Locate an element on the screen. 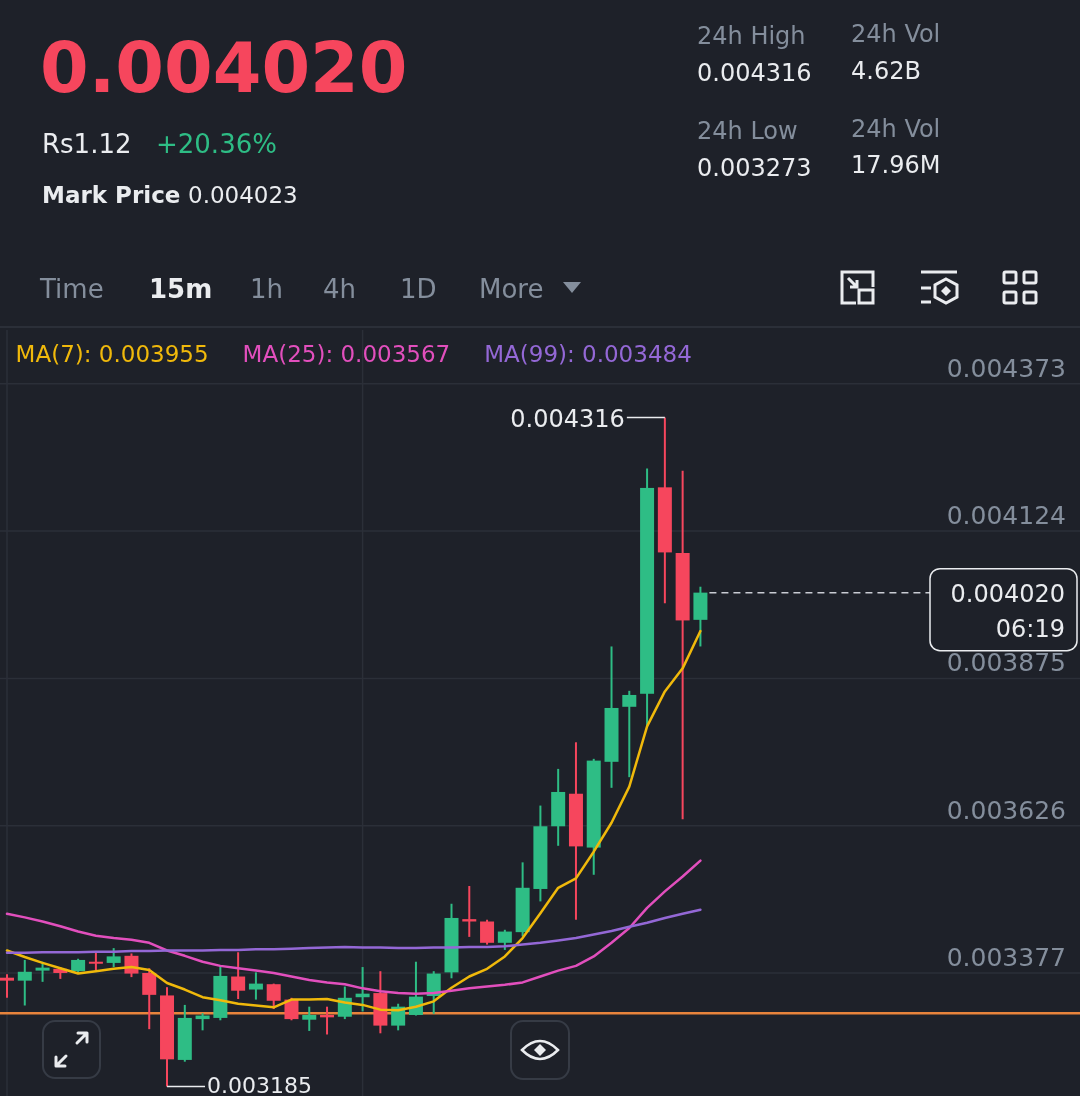  text: 15m is located at coordinates (181, 289).